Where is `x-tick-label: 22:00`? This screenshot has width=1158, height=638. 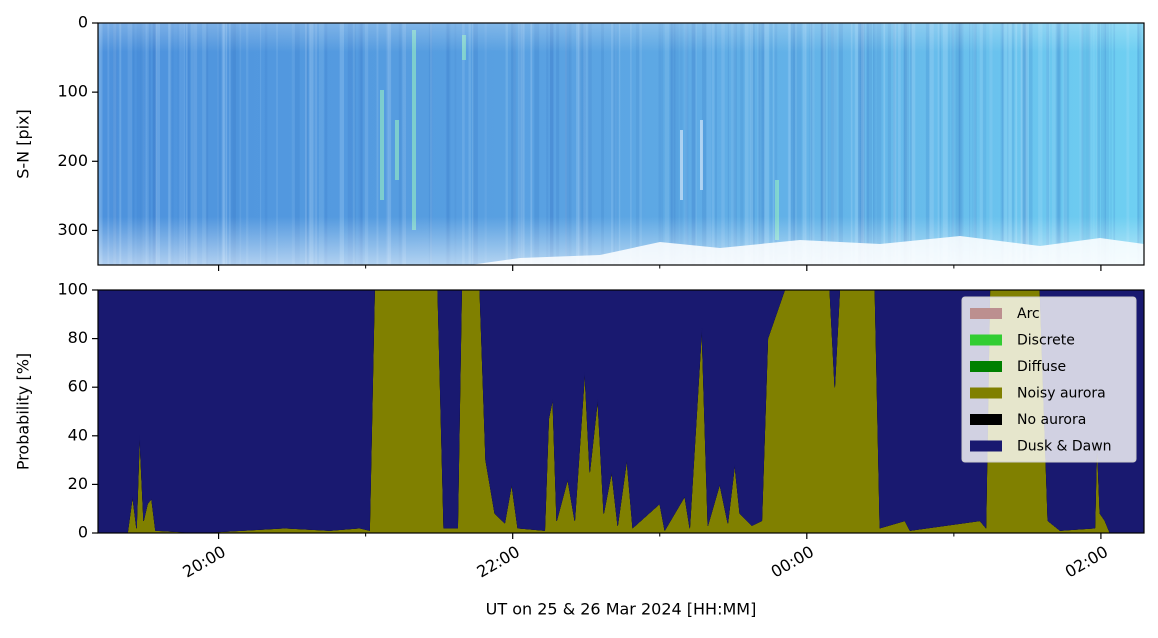 x-tick-label: 22:00 is located at coordinates (498, 562).